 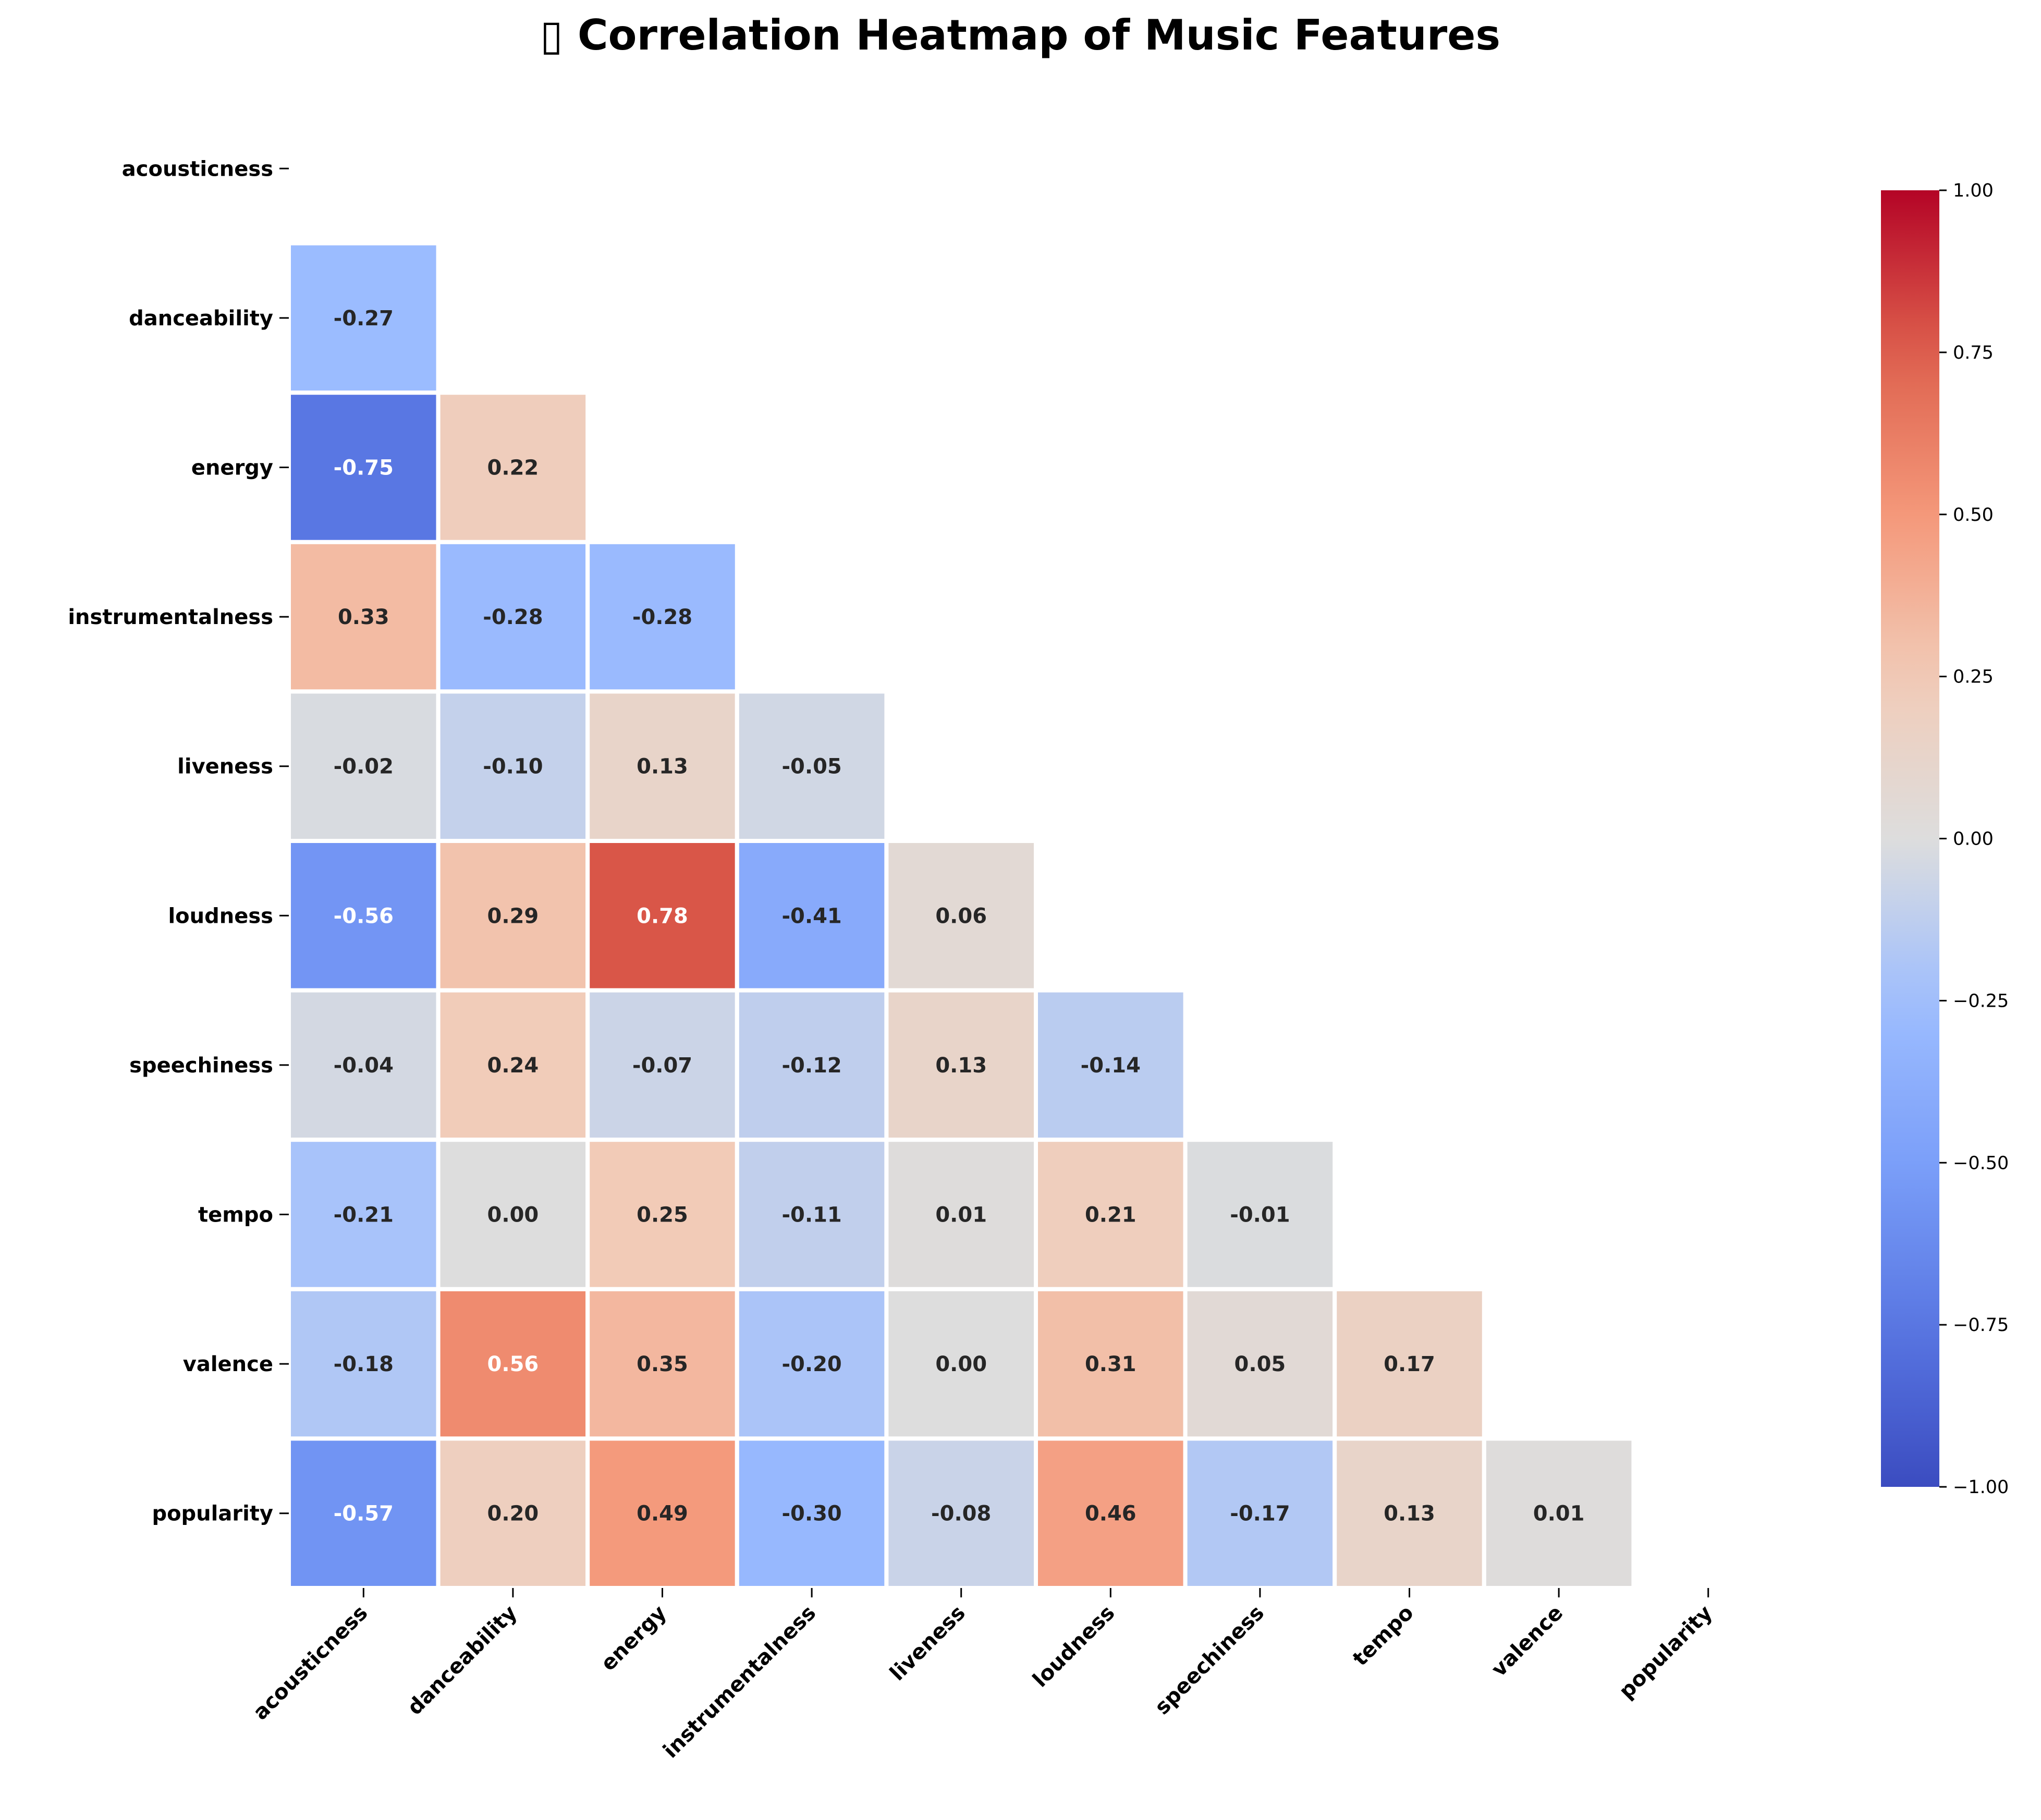 I want to click on colorbar-tick-label: 0.50, so click(x=1973, y=515).